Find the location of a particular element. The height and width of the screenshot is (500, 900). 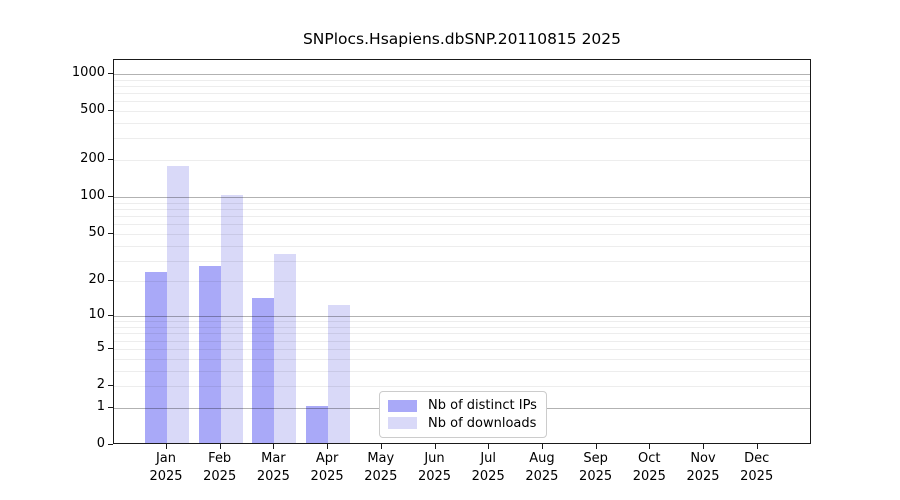

legend-swatch-downloads is located at coordinates (402, 423).